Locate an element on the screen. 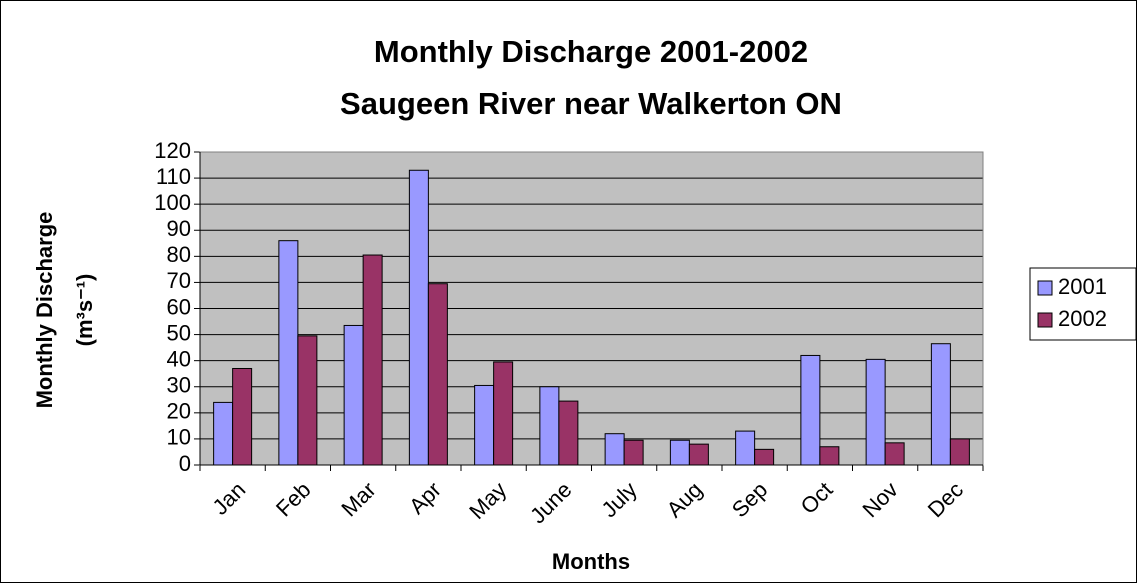  y-axis-title: Monthly Discharge (m³s⁻¹) is located at coordinates (64, 310).